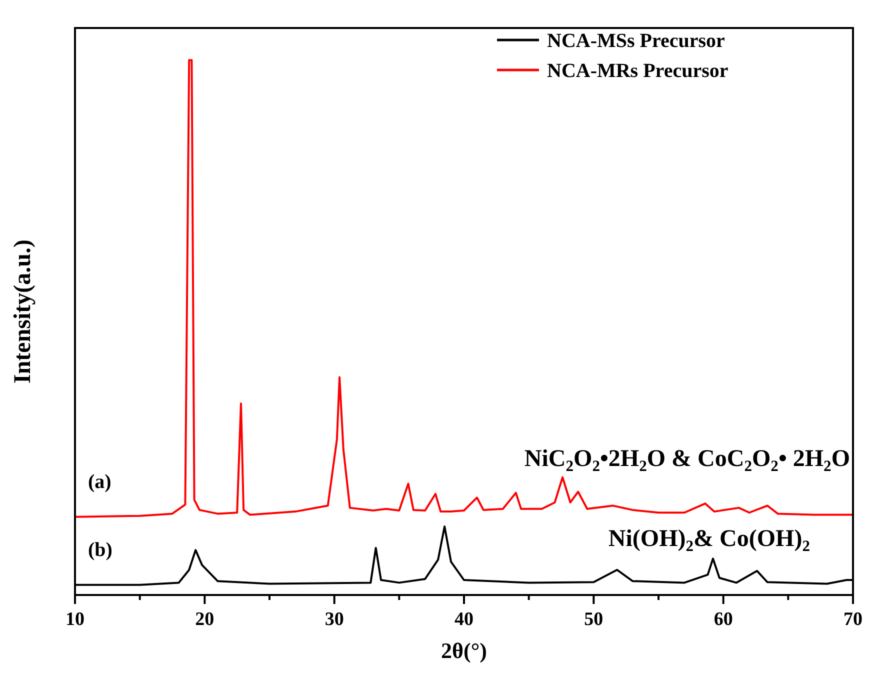 Image resolution: width=872 pixels, height=679 pixels. Describe the element at coordinates (723, 619) in the screenshot. I see `x-tick-label: 60` at that location.